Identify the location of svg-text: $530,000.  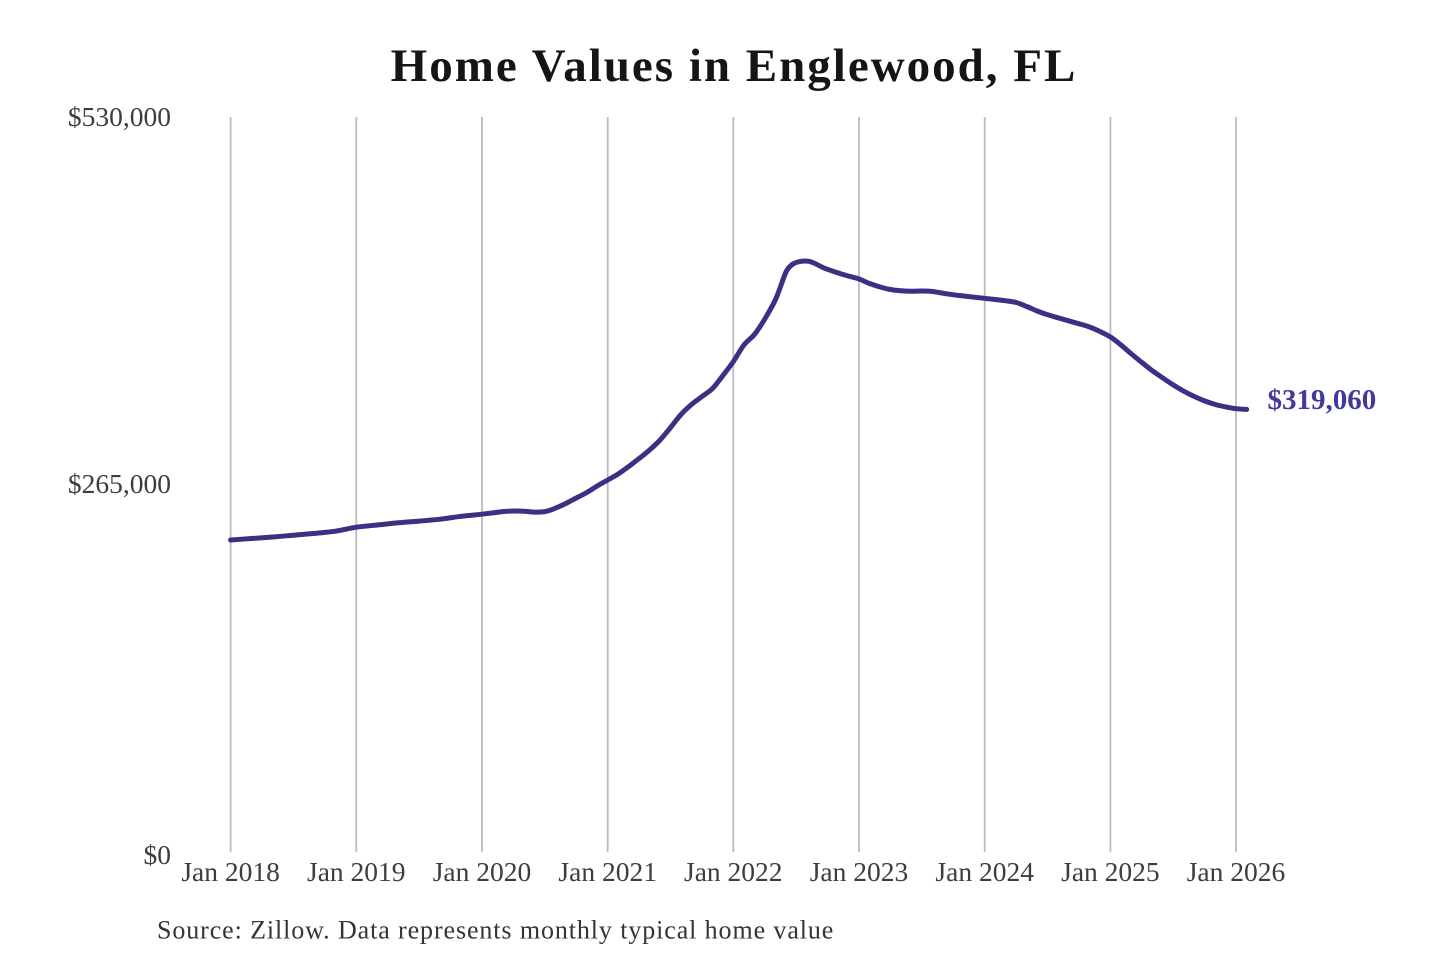
(119, 116).